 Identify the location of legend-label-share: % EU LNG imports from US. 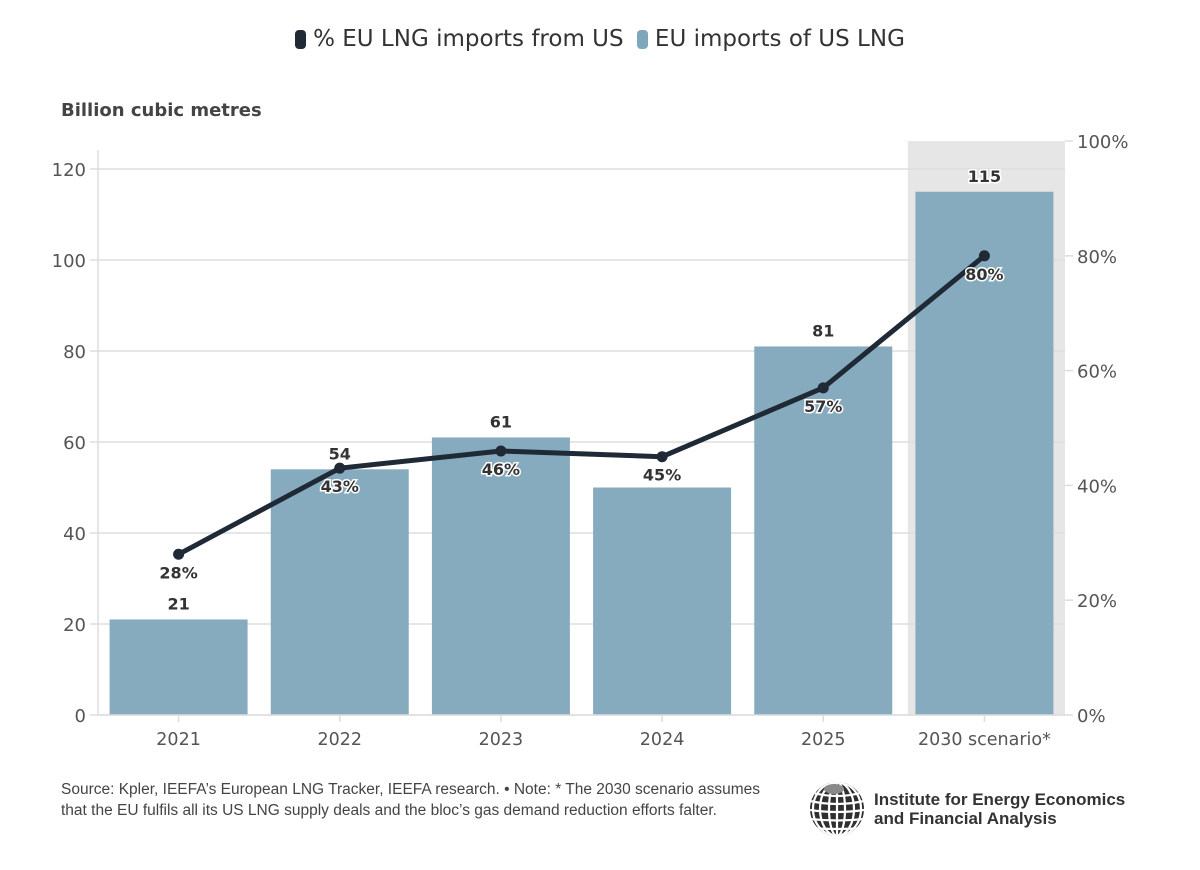
(468, 39).